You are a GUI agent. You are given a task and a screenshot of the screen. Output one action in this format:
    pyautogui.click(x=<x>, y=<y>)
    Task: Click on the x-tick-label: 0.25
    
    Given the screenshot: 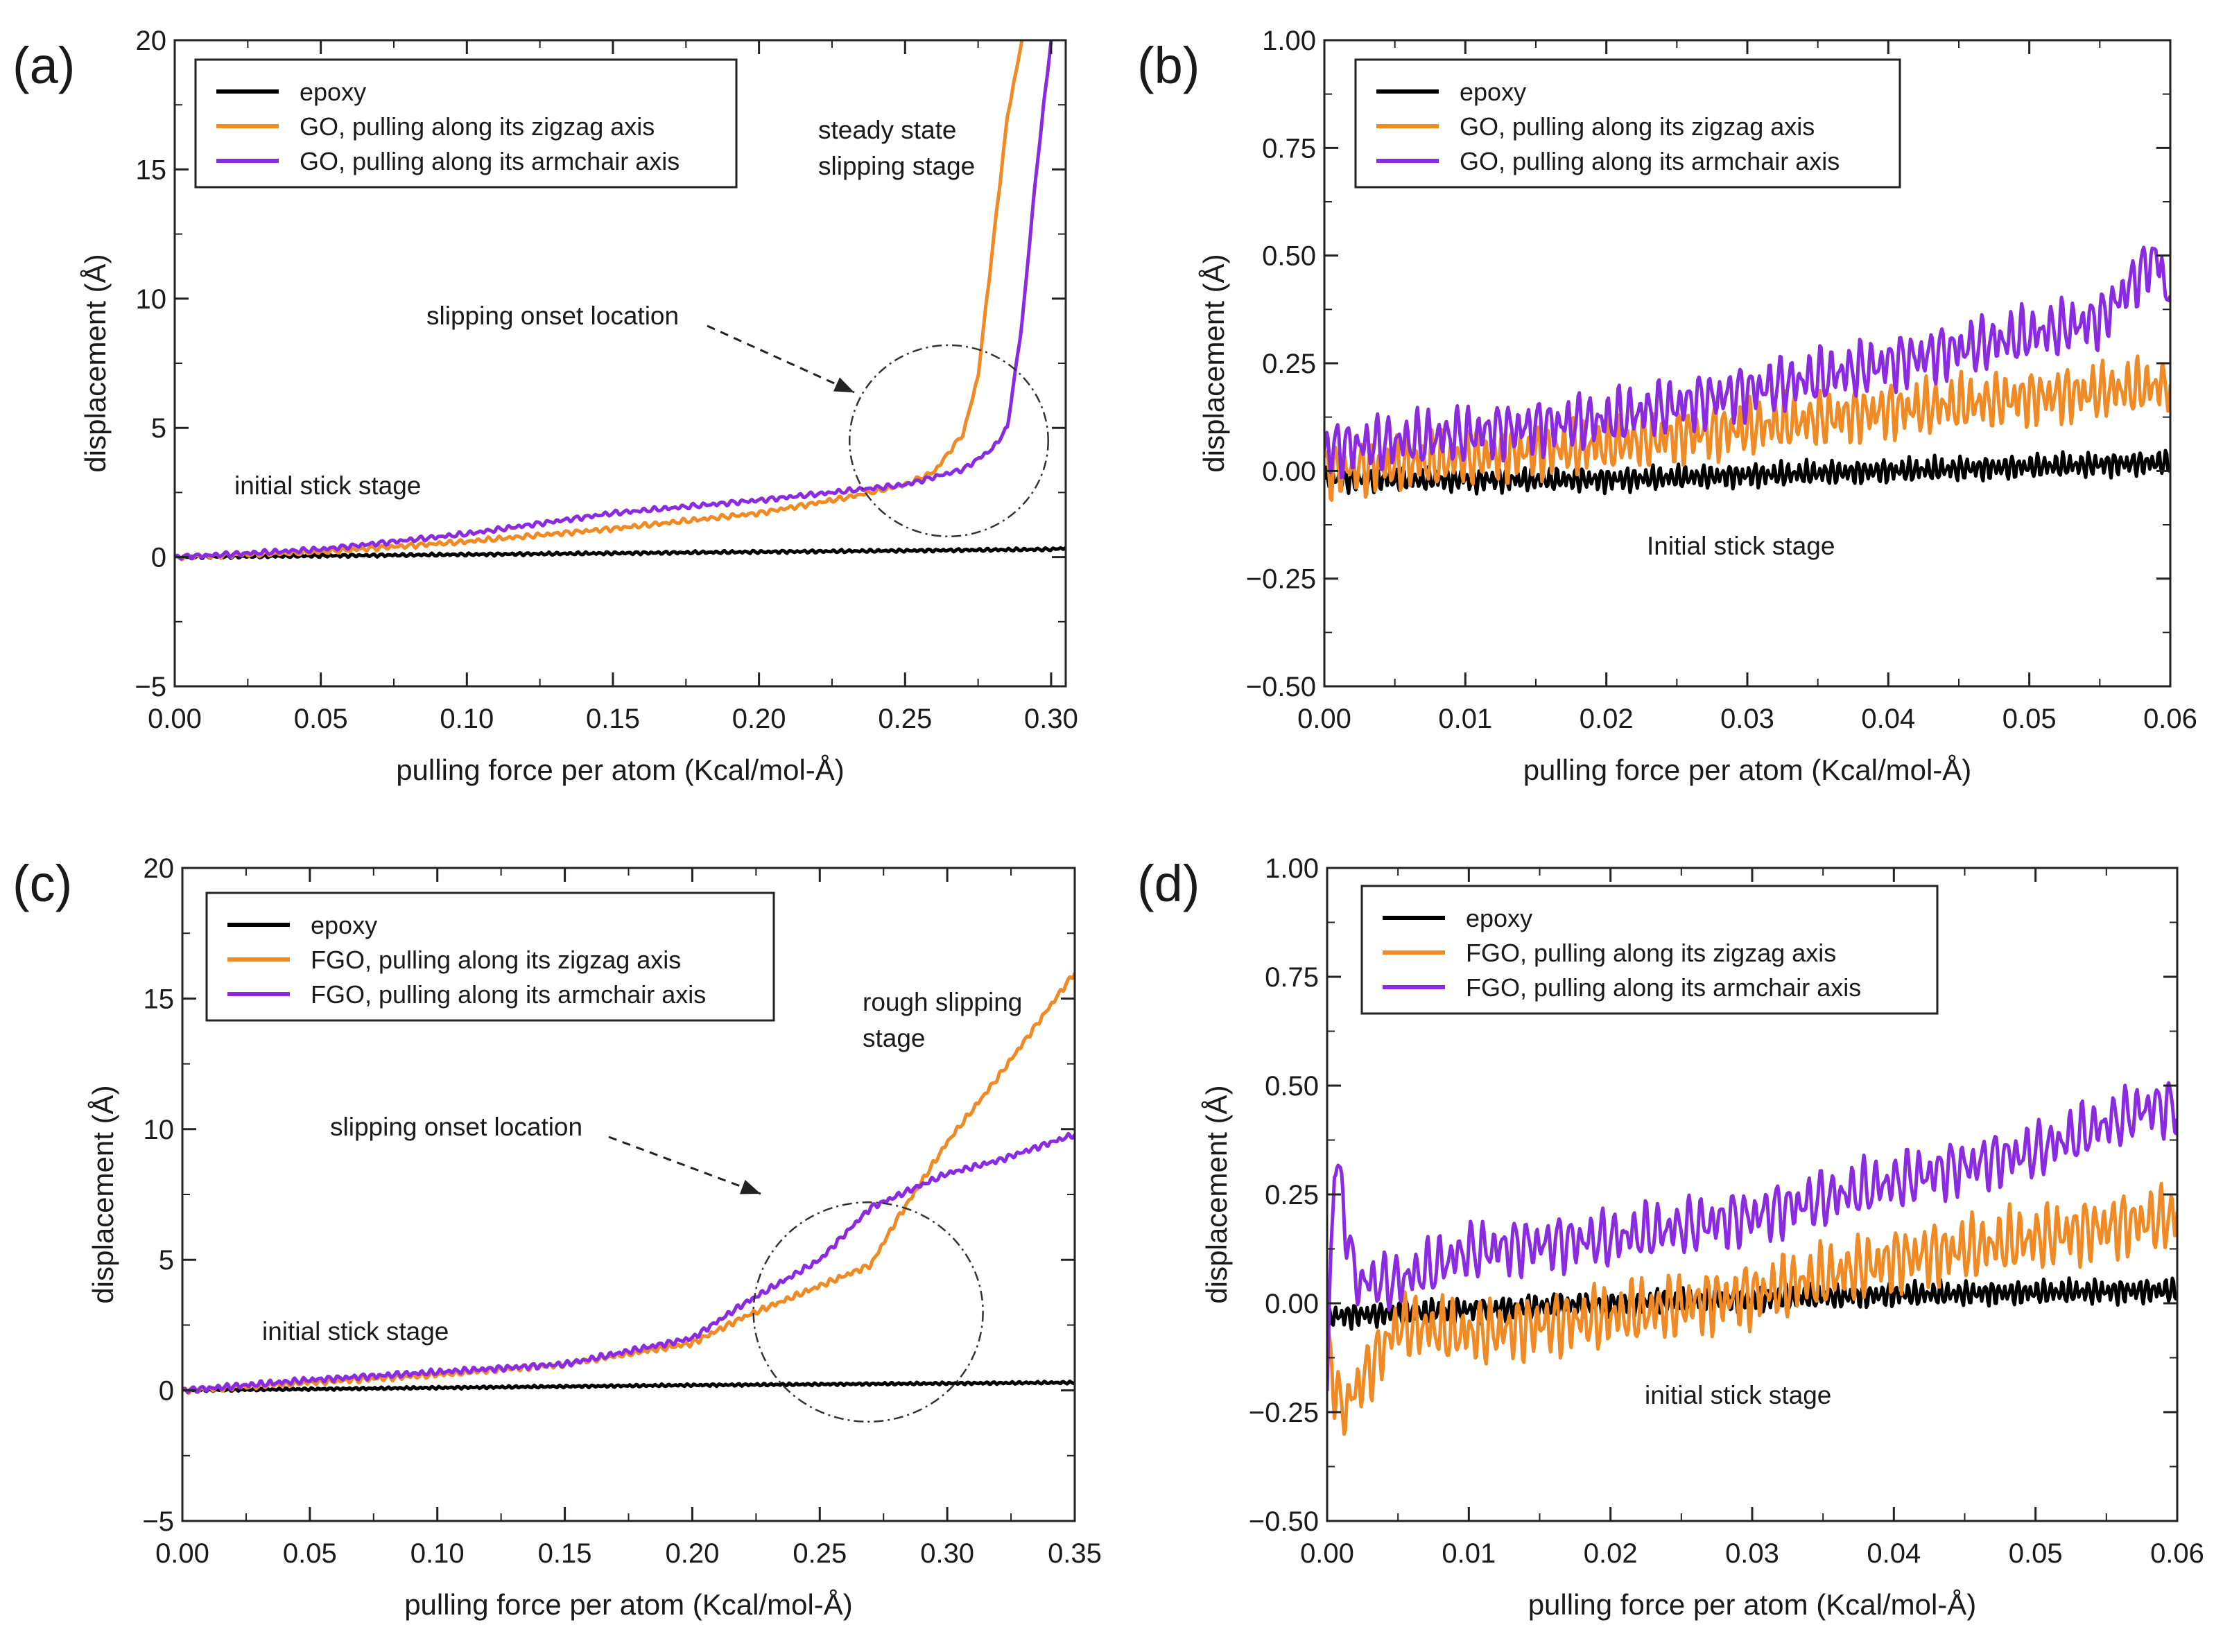 What is the action you would take?
    pyautogui.click(x=820, y=1553)
    